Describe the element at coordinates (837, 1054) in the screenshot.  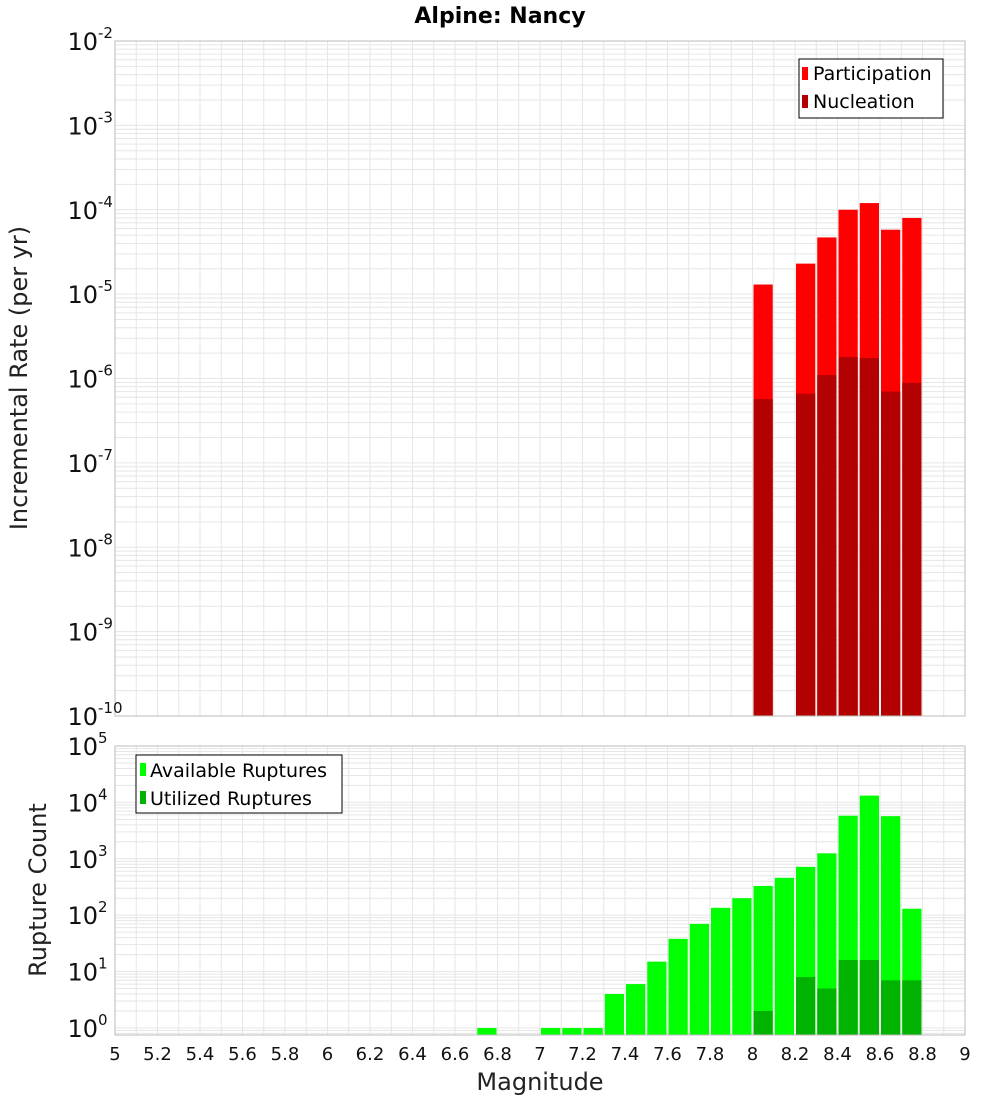
I see `x-tick-label: 8.4` at that location.